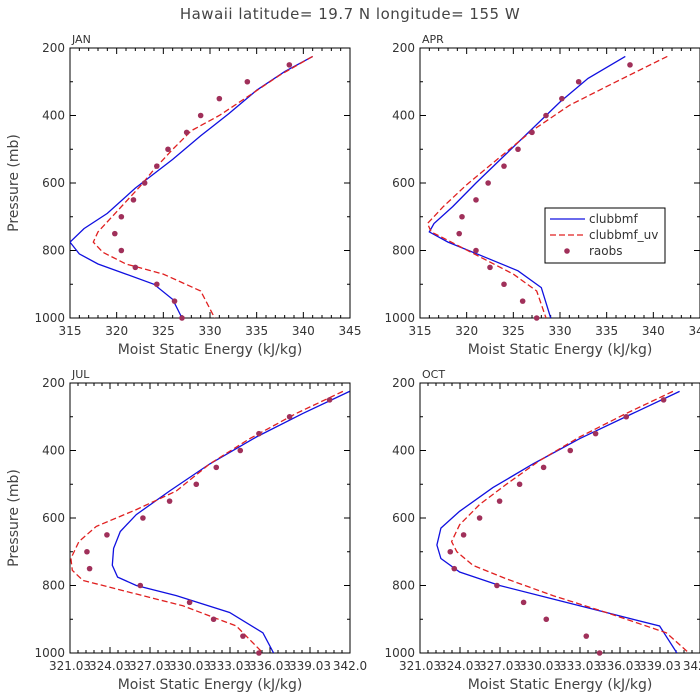 The image size is (700, 700). What do you see at coordinates (420, 666) in the screenshot?
I see `x-tick-label: 321.03` at bounding box center [420, 666].